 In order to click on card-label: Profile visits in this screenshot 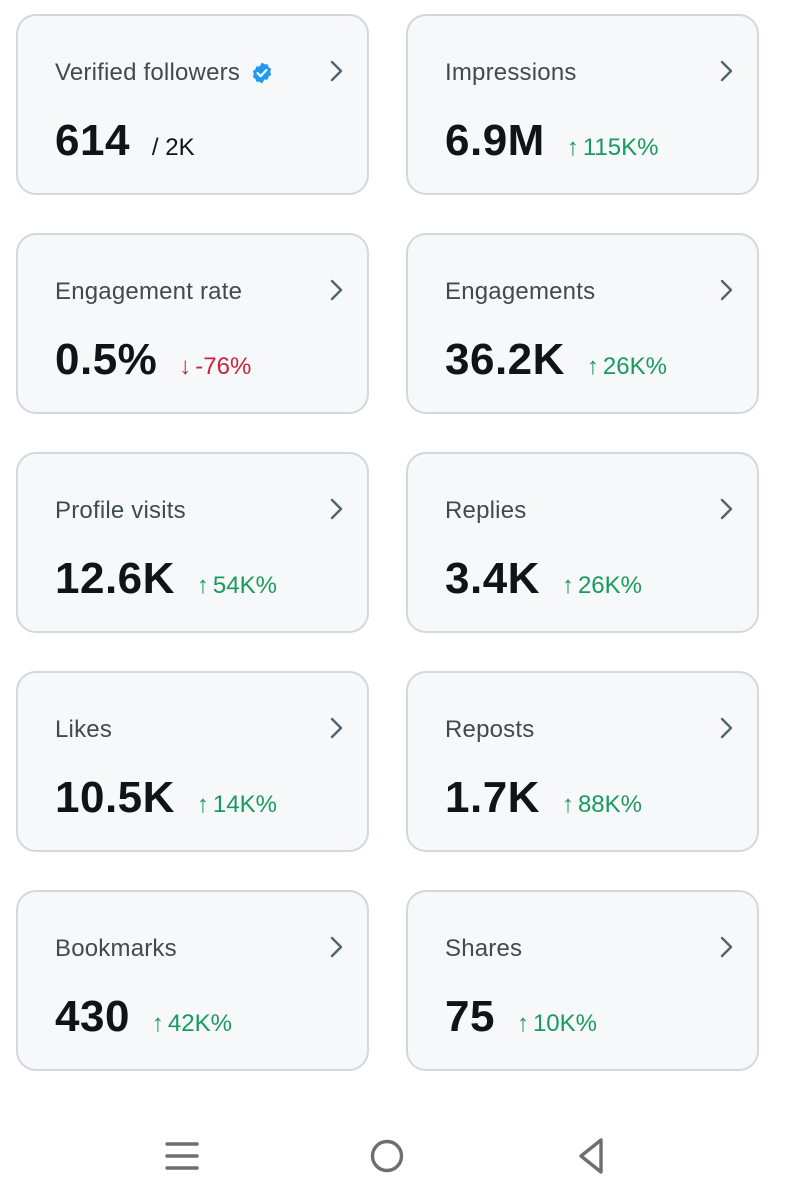, I will do `click(120, 510)`.